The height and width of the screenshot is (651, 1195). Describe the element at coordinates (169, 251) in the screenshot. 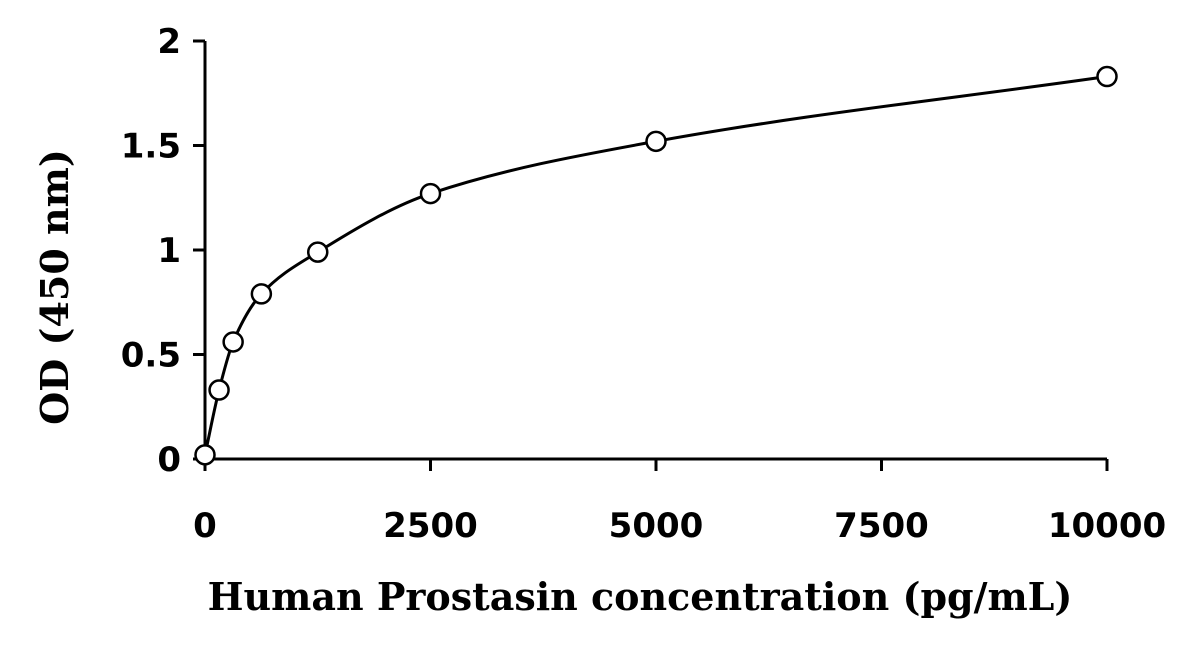

I see `y-tick-label: 1` at that location.